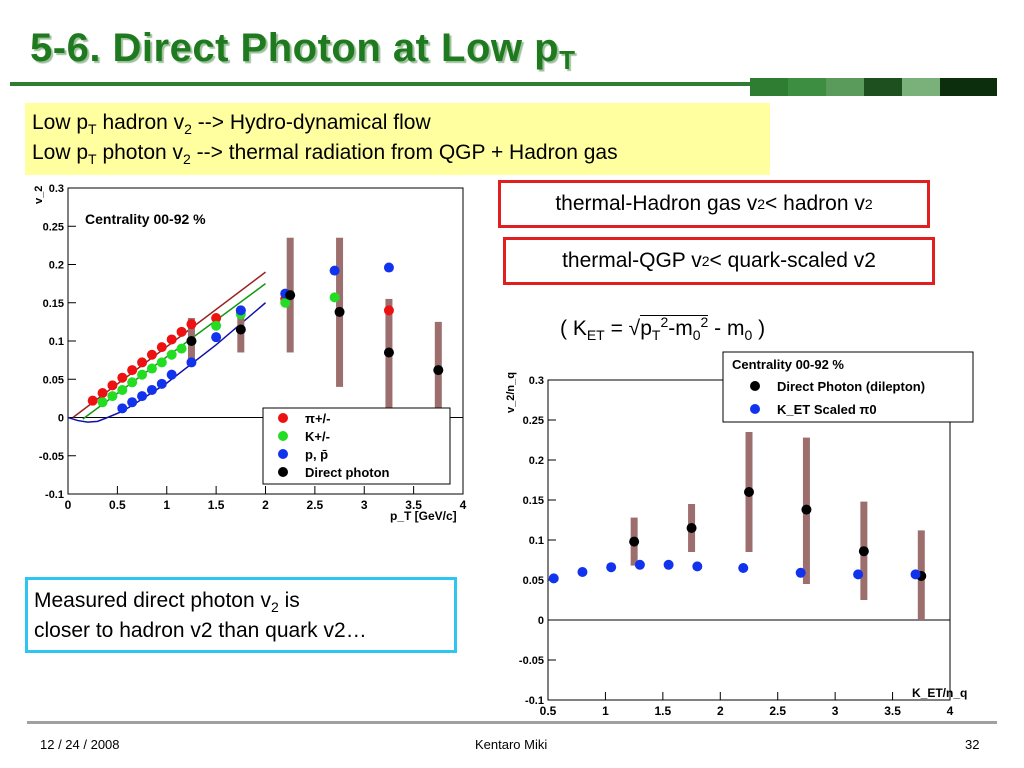  Describe the element at coordinates (533, 421) in the screenshot. I see `chart2-ytick-label: 0.25` at that location.